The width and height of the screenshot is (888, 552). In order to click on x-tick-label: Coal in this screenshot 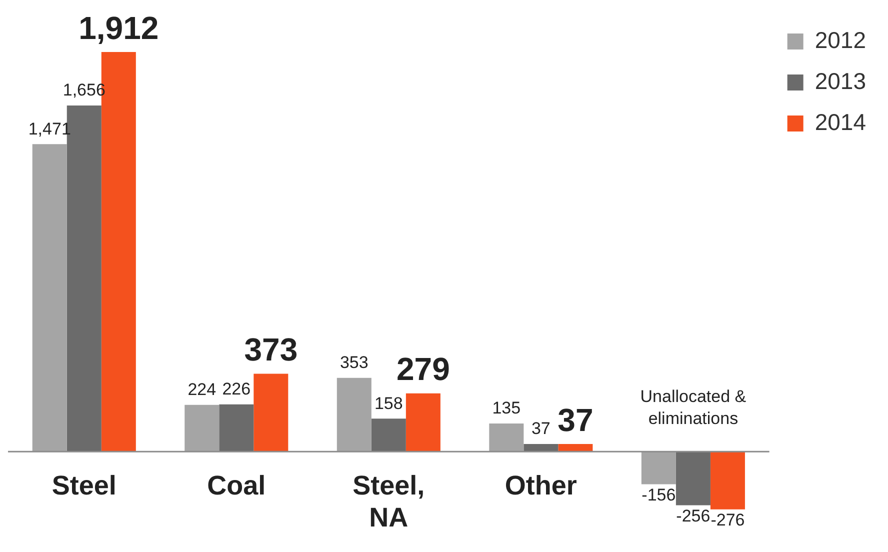, I will do `click(236, 485)`.